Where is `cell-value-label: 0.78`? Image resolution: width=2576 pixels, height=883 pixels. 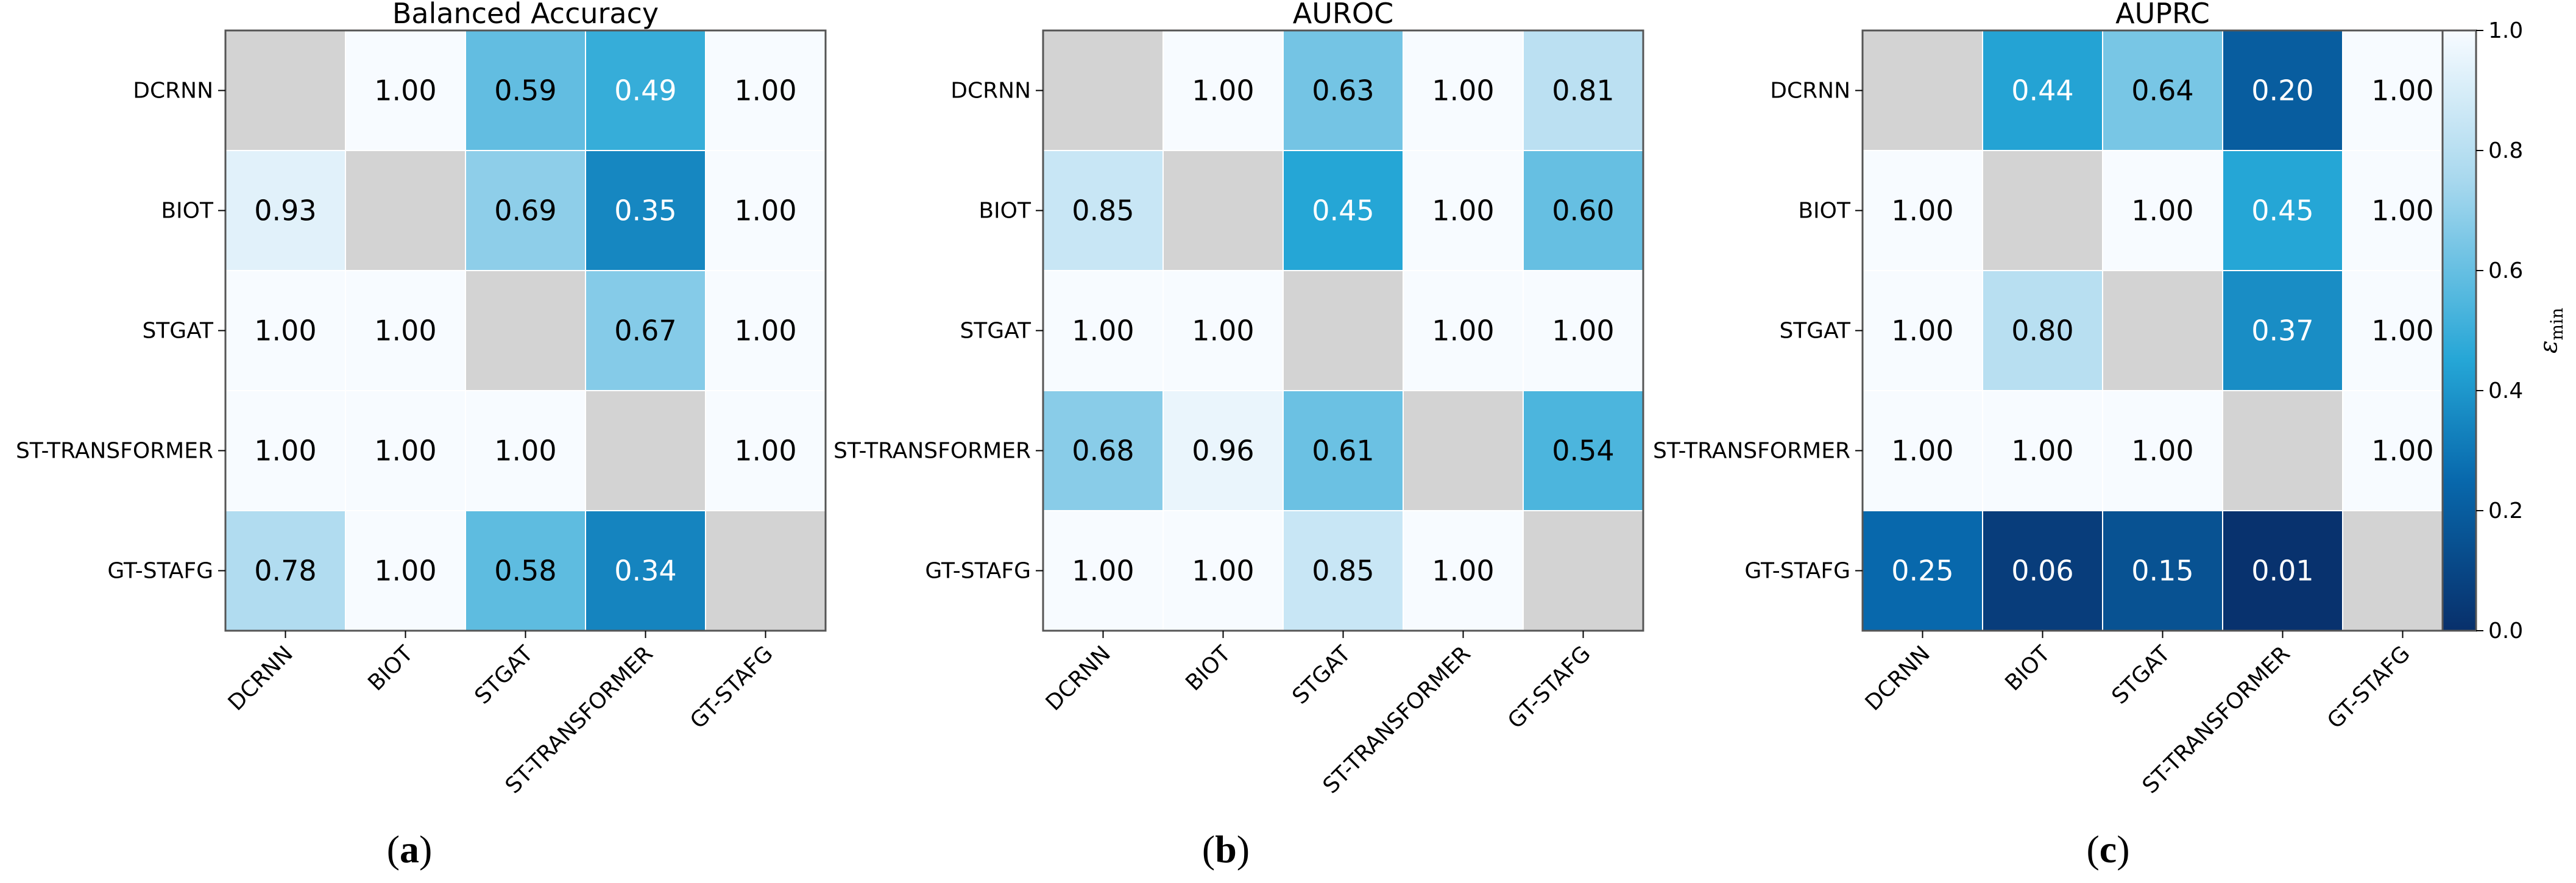
cell-value-label: 0.78 is located at coordinates (285, 571).